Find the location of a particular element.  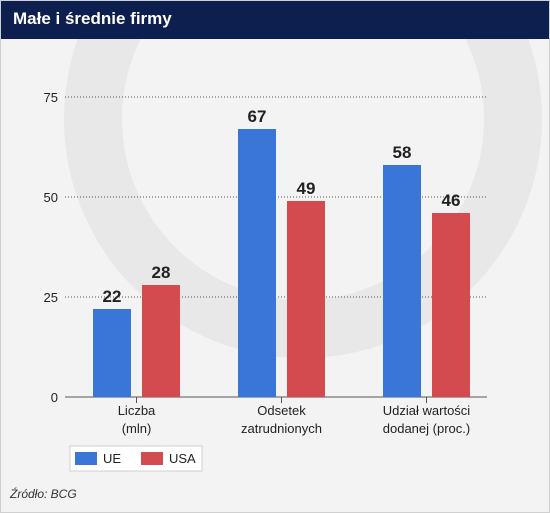

data-label-USA-2: 46 is located at coordinates (451, 200).